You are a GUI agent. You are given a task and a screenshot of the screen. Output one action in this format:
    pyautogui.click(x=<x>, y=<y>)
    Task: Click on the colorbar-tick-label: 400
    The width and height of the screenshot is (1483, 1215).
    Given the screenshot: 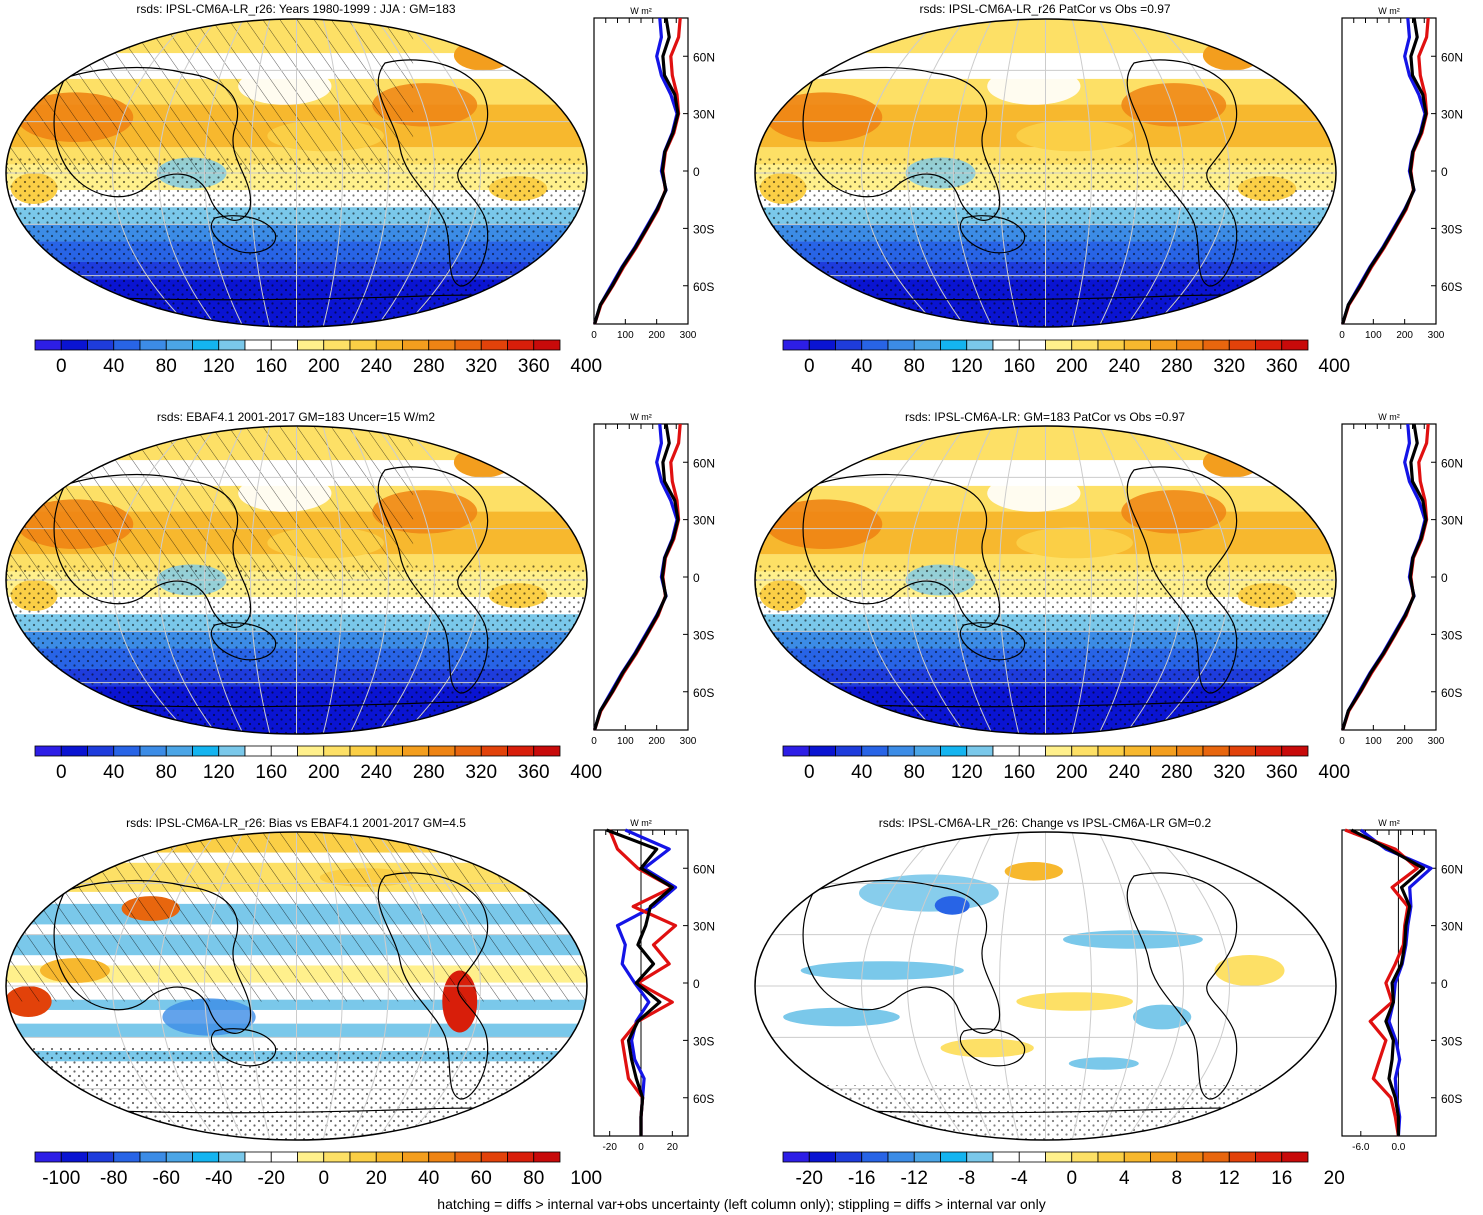 What is the action you would take?
    pyautogui.click(x=1334, y=772)
    